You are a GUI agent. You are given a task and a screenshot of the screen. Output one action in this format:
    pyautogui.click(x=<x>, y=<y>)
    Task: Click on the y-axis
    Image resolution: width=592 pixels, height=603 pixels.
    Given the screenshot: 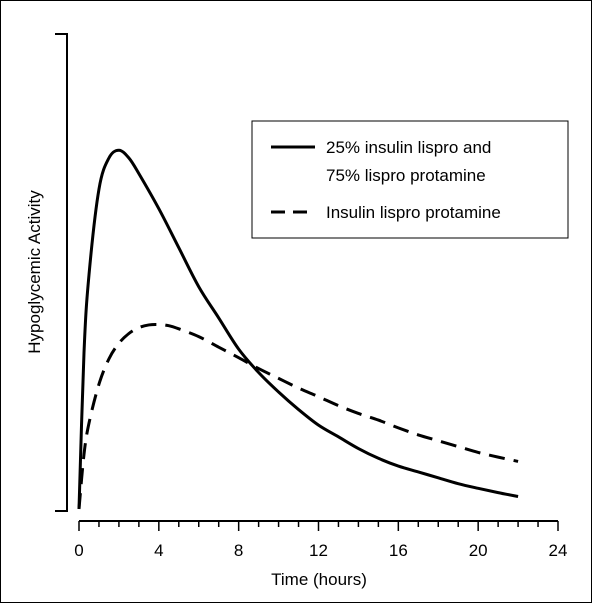 What is the action you would take?
    pyautogui.click(x=61, y=272)
    